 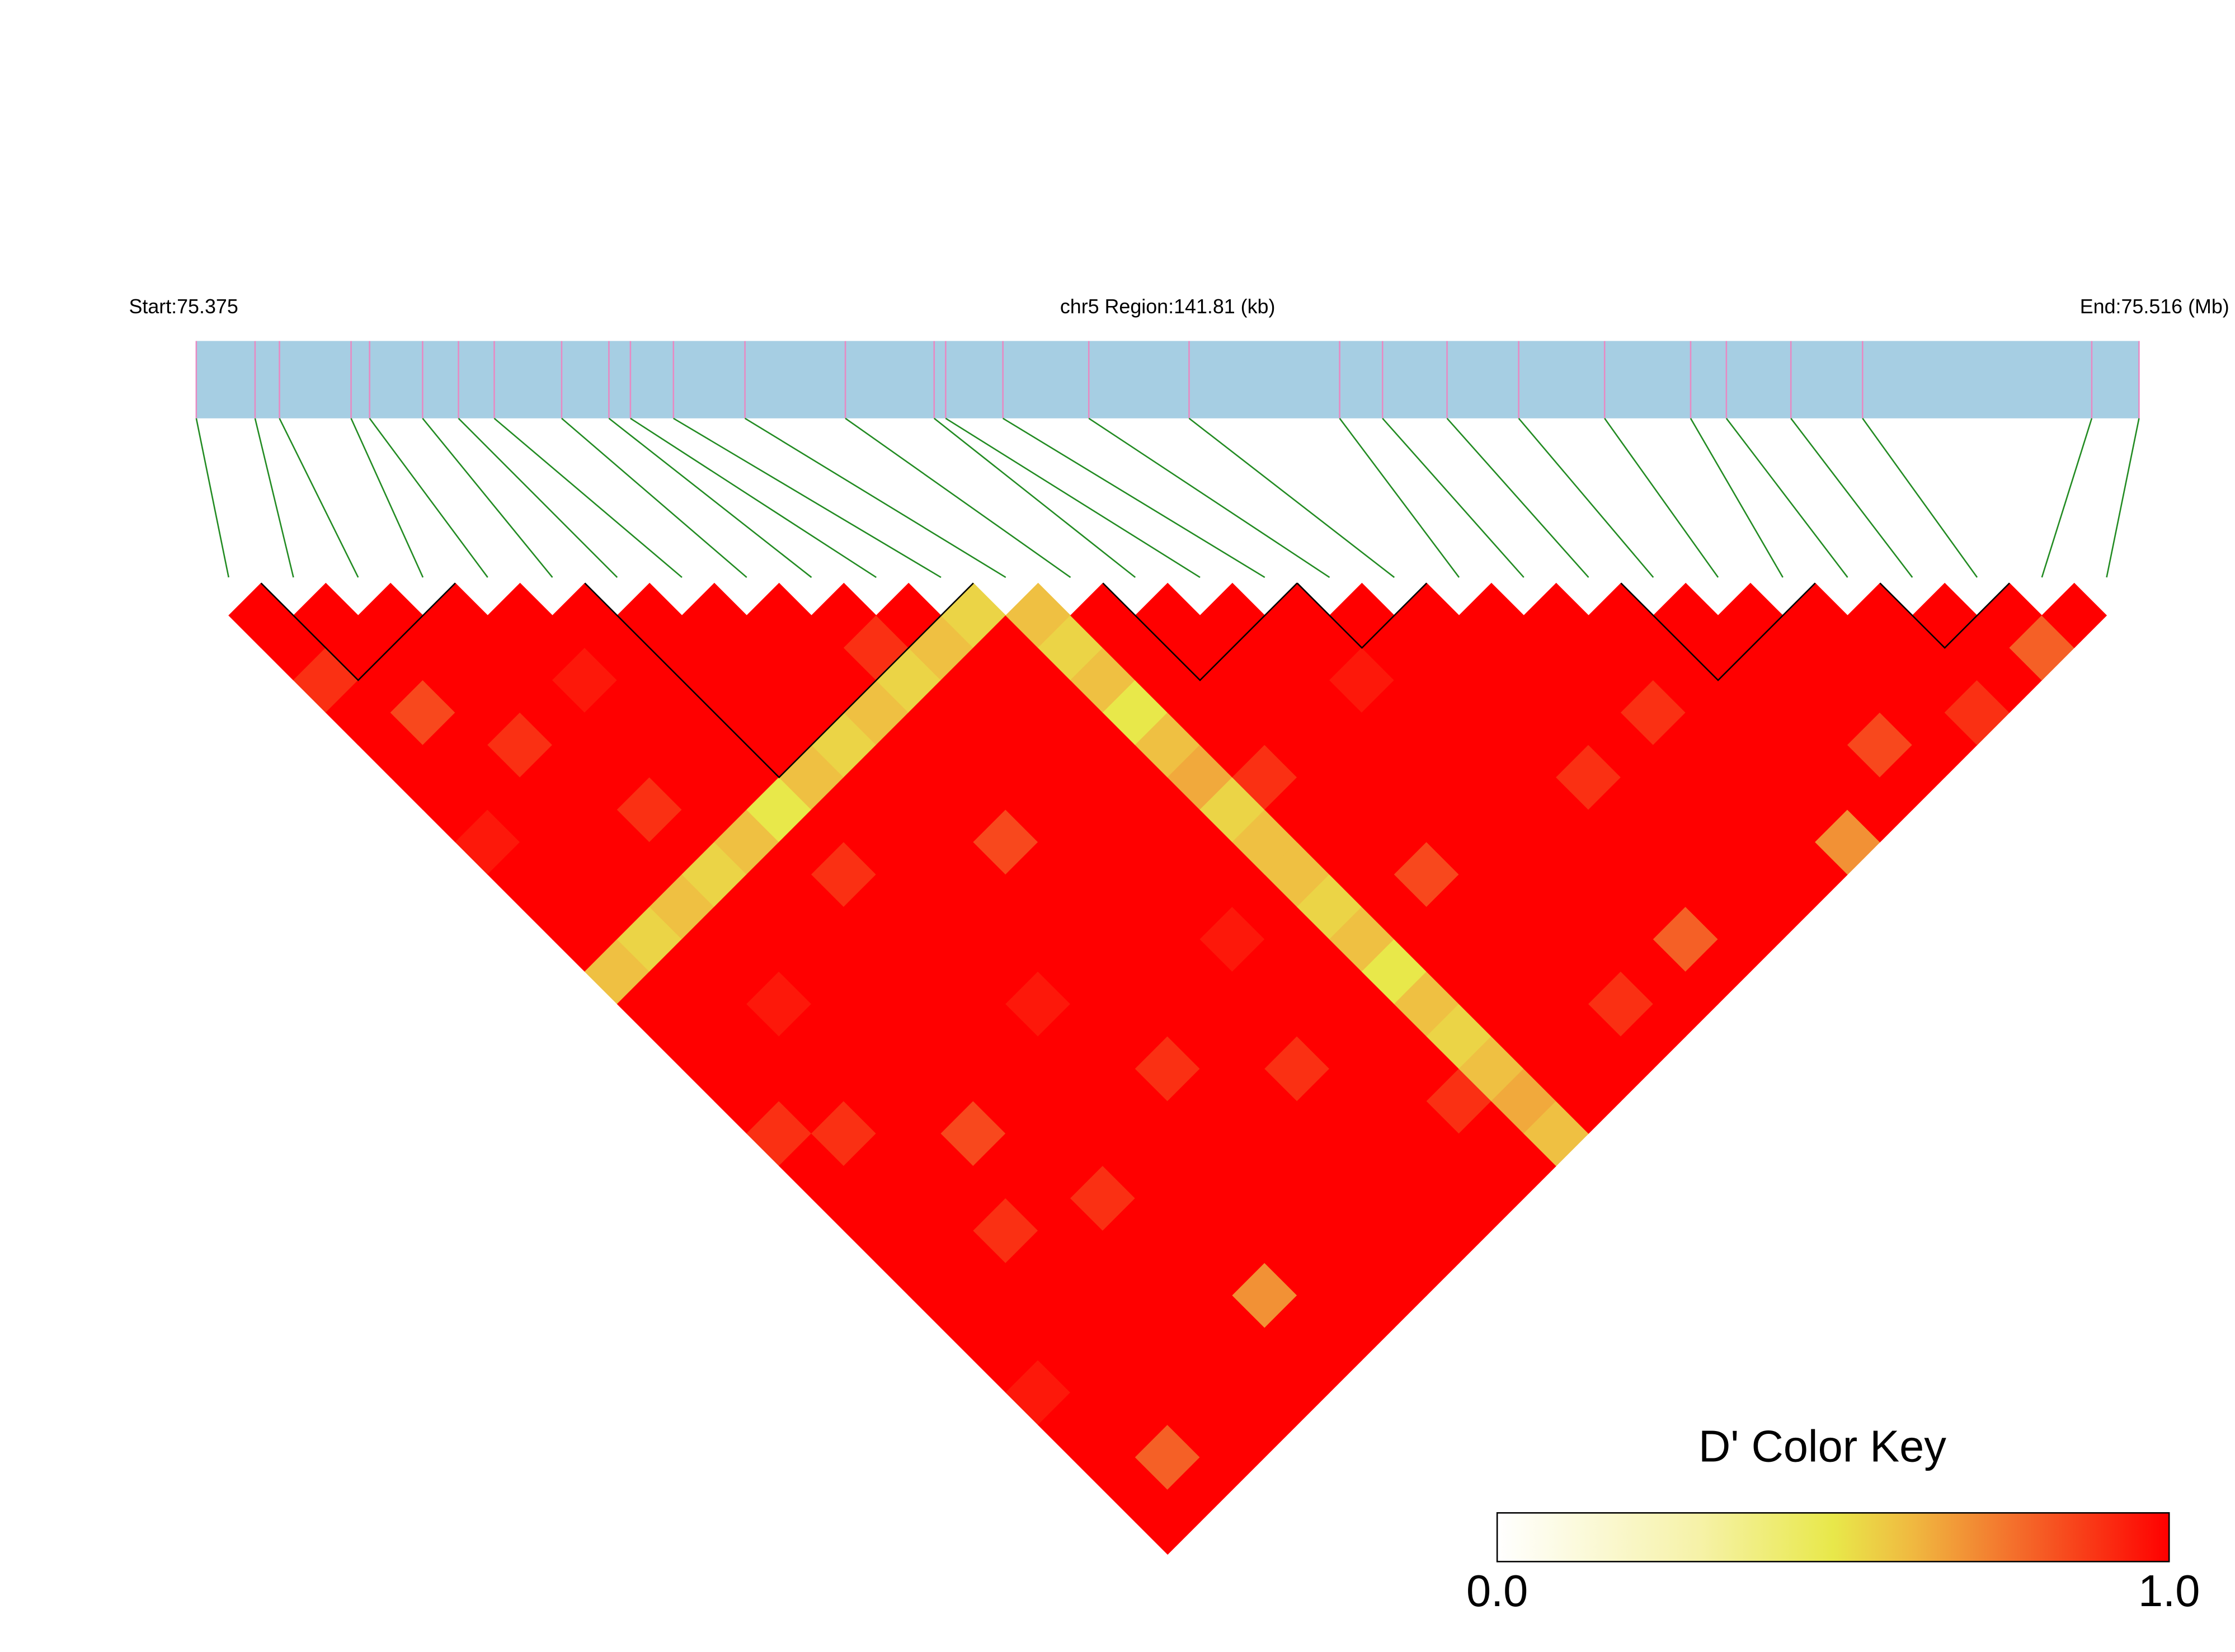 I want to click on end-label: End:75.516 (Mb), so click(x=2154, y=306).